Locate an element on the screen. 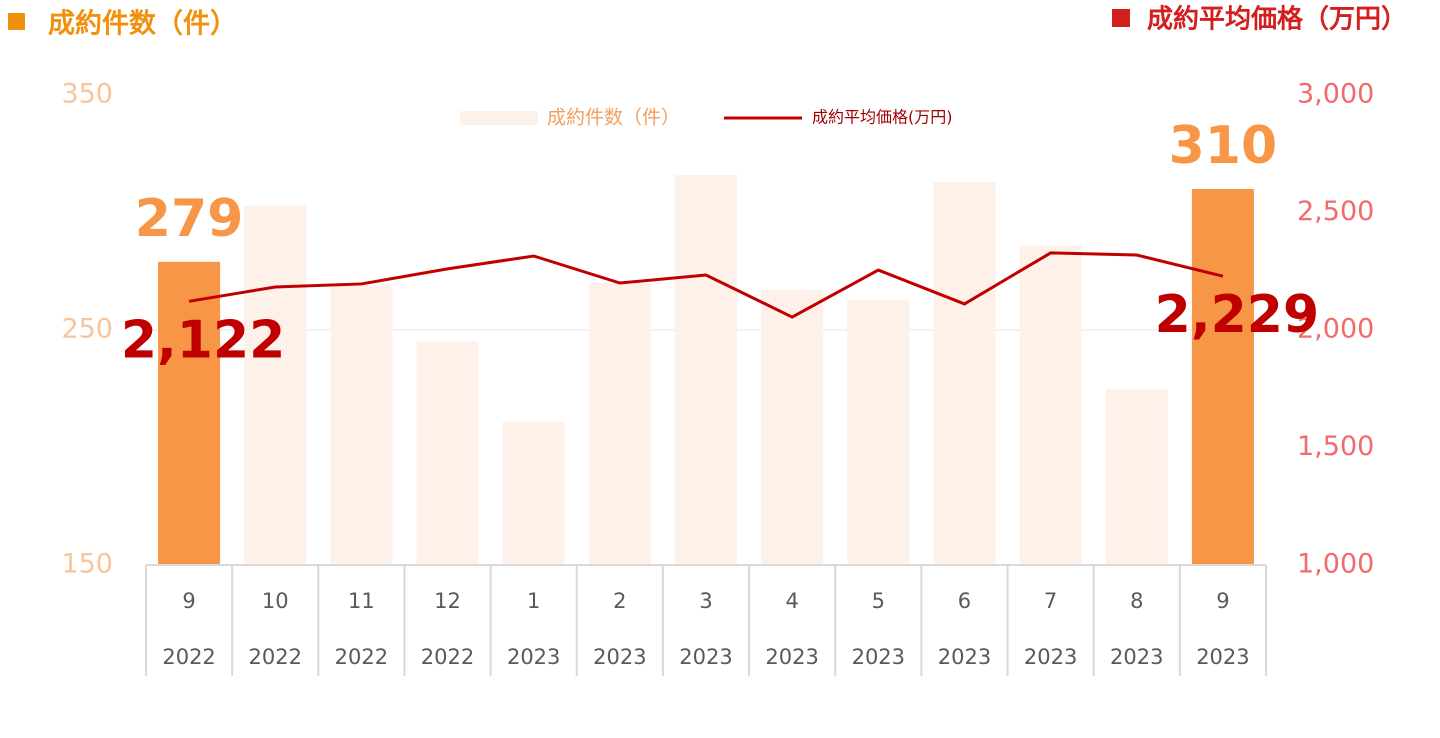 The width and height of the screenshot is (1440, 738). x-tick-label: 3 is located at coordinates (705, 601).